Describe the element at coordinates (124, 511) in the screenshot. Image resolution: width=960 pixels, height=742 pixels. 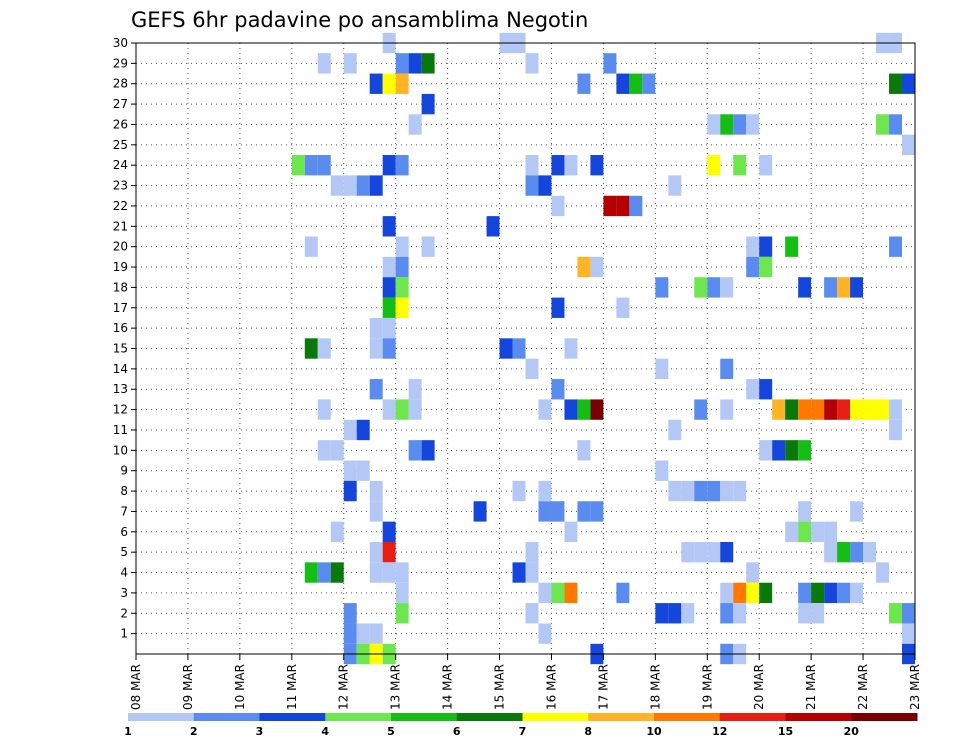
I see `y-tick-label: 7` at that location.